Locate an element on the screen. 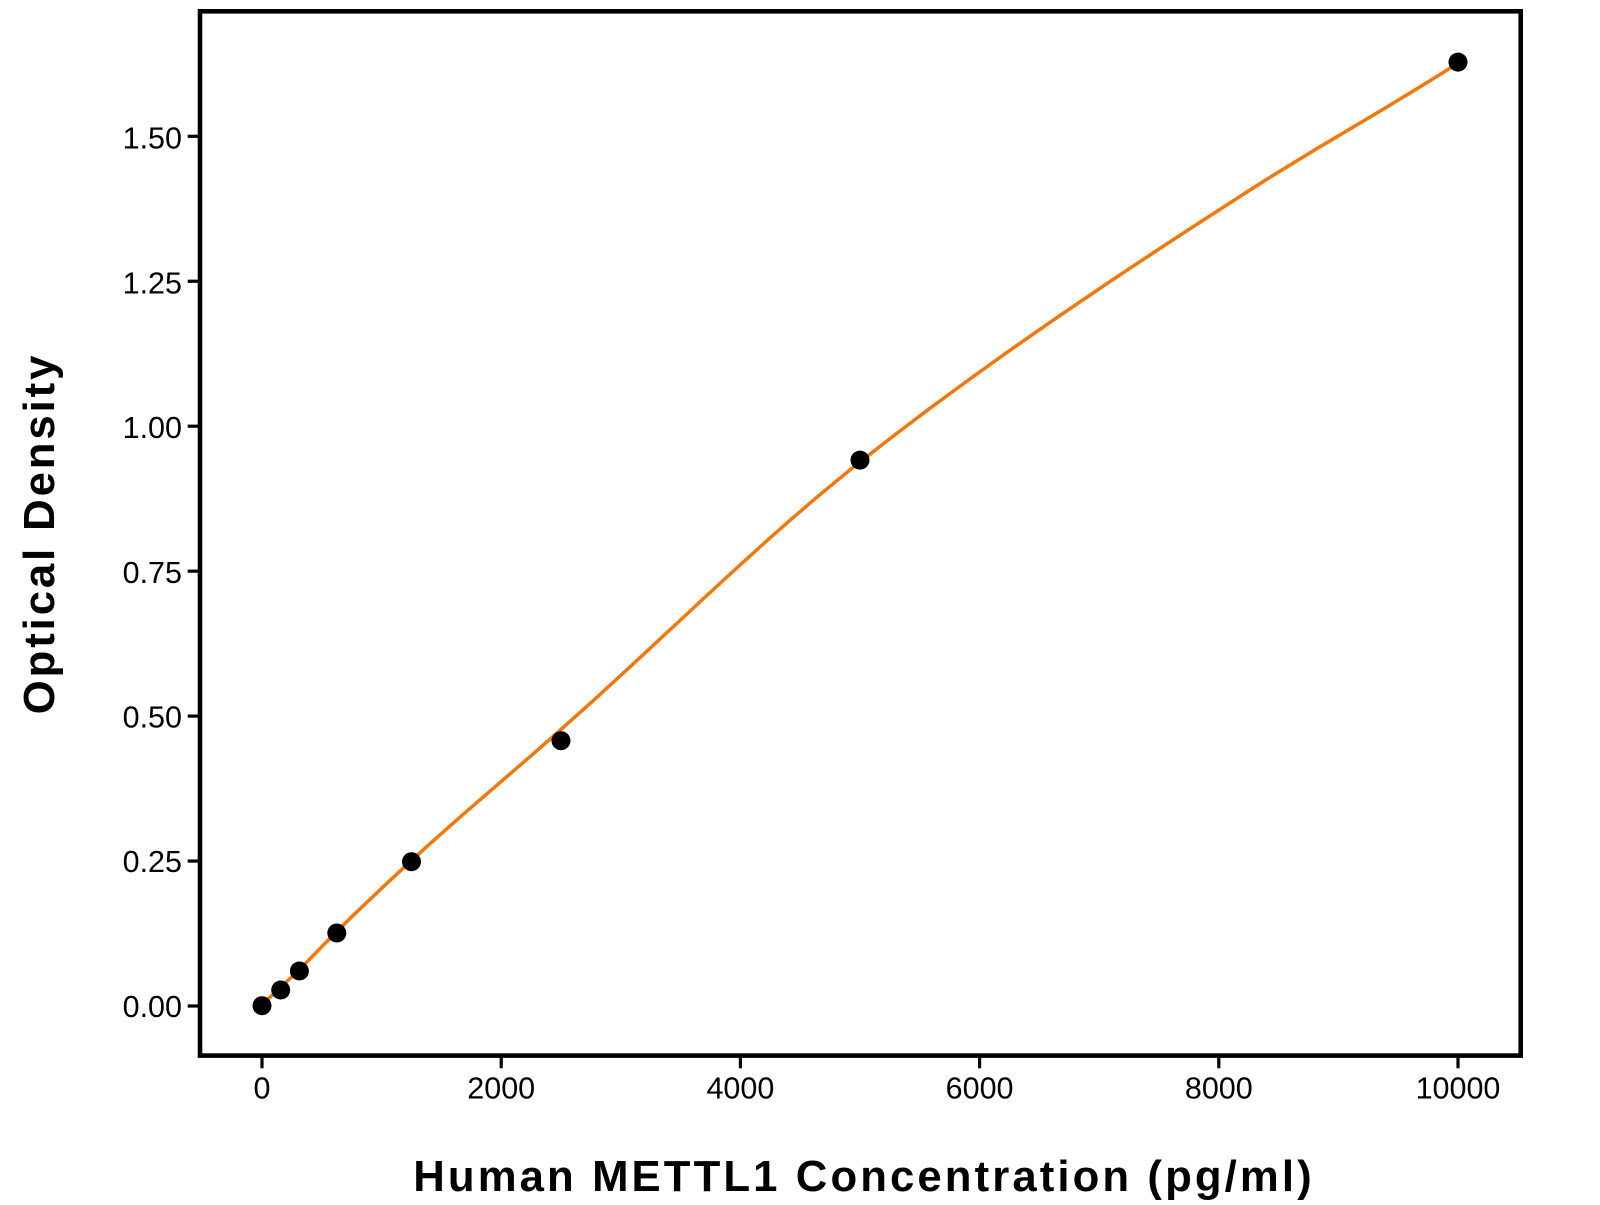 This screenshot has width=1600, height=1205. svg-text: 1.50 is located at coordinates (152, 139).